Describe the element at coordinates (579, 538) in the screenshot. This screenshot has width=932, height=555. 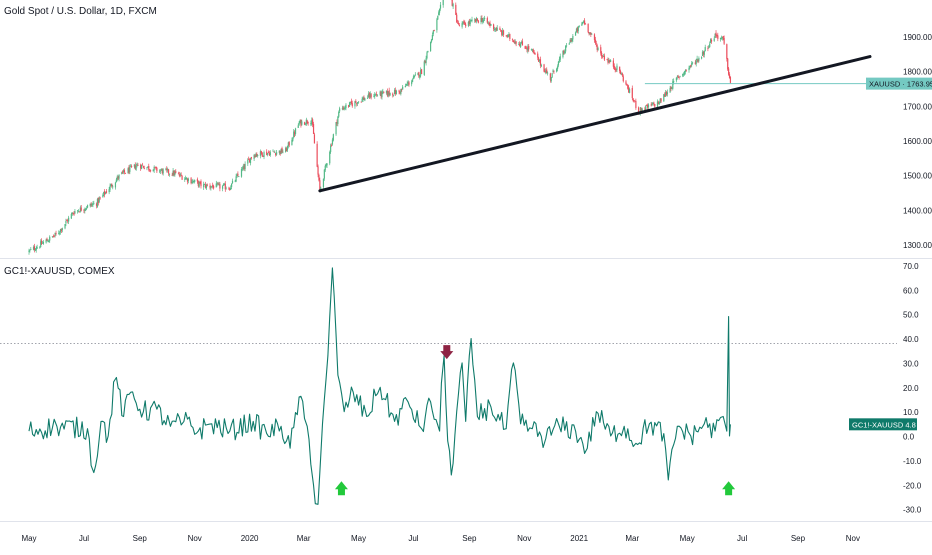
I see `time-tick-label: 2021` at that location.